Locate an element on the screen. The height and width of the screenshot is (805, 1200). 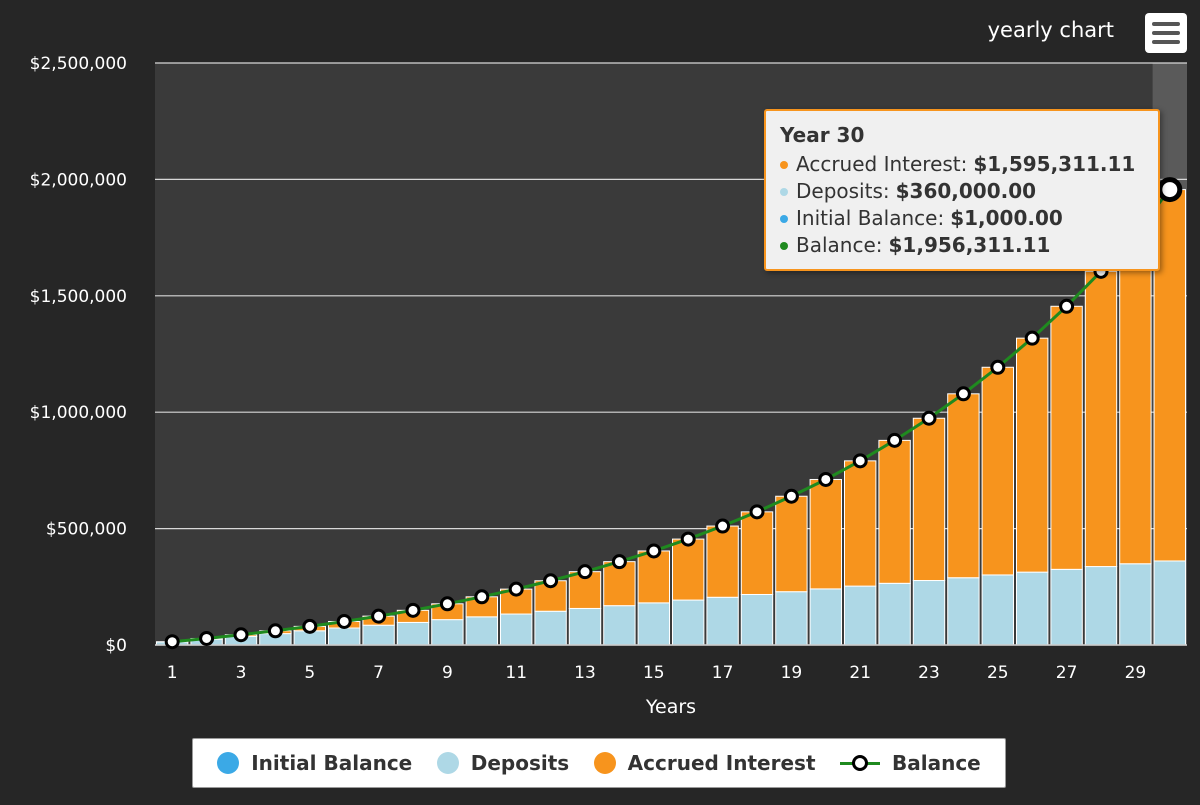
y-tick-label: $1,500,000 is located at coordinates (78, 297).